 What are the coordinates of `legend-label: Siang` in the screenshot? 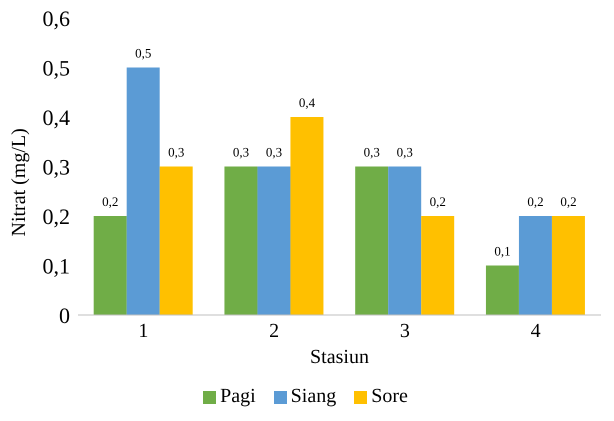 It's located at (313, 396).